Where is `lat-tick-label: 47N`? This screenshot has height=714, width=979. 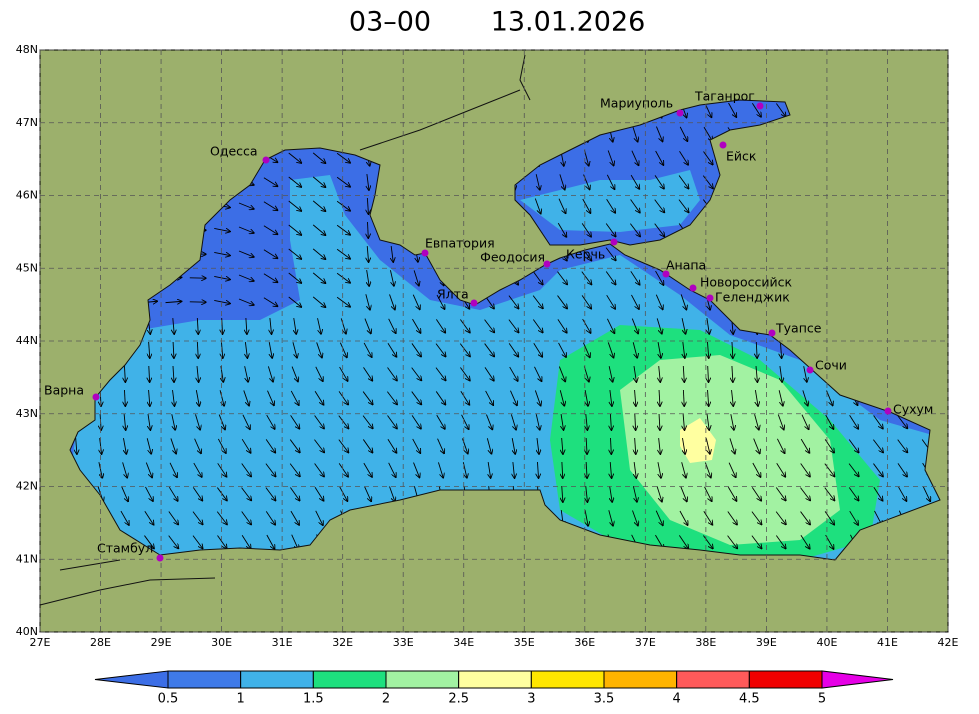 lat-tick-label: 47N is located at coordinates (27, 122).